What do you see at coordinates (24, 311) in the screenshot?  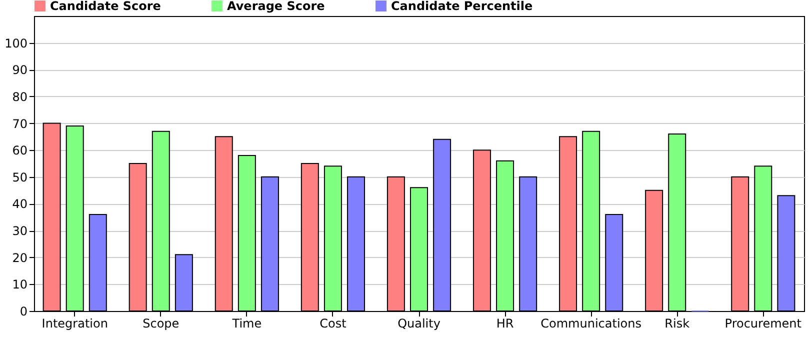 I see `y-tick-label: 0` at bounding box center [24, 311].